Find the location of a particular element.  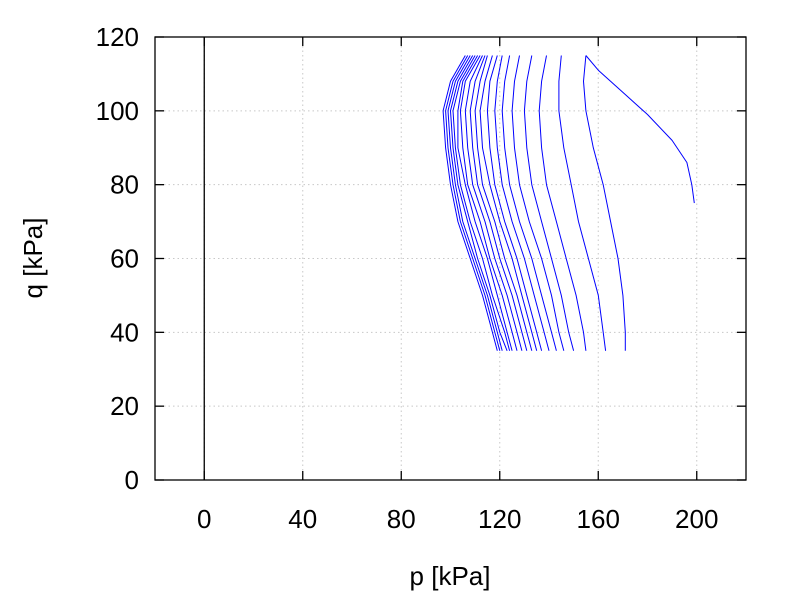

x-axis-label: p [kPa] is located at coordinates (450, 576).